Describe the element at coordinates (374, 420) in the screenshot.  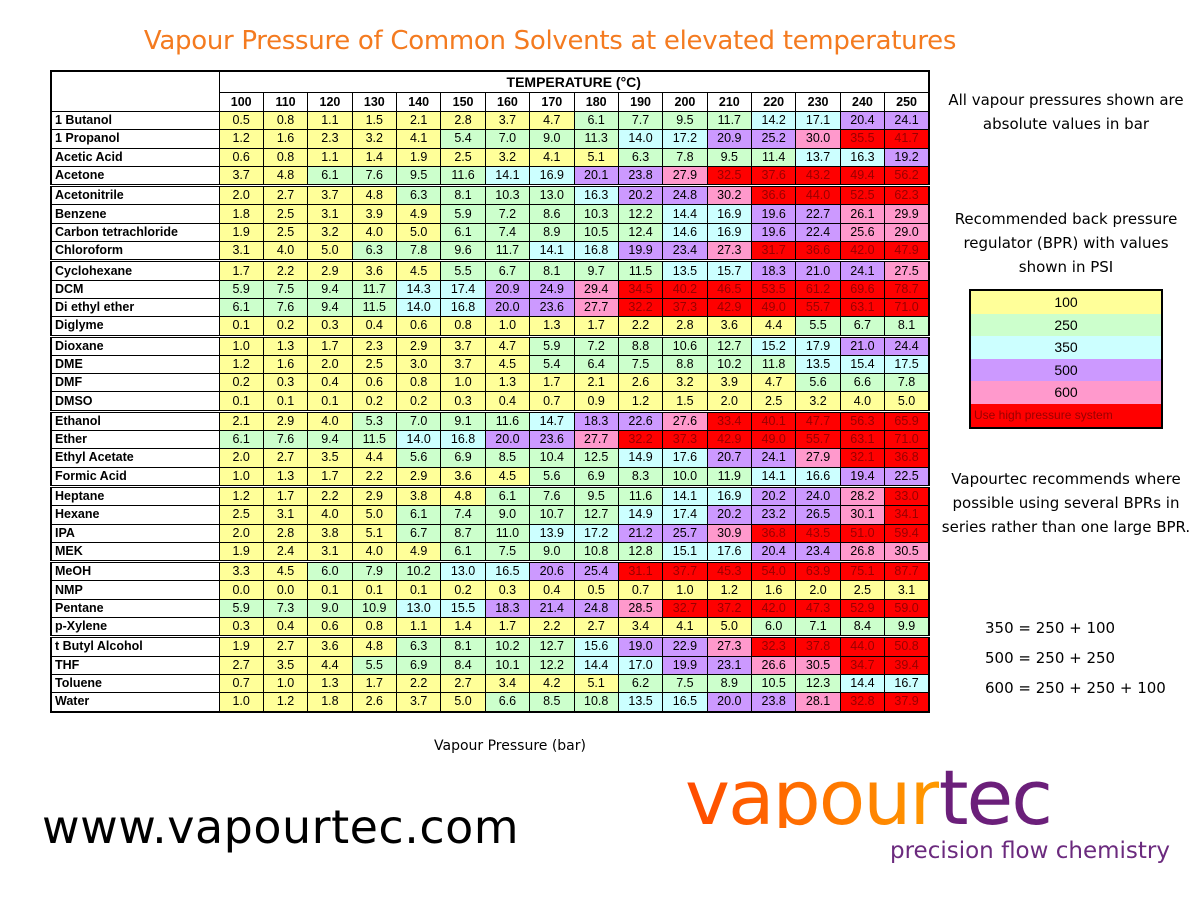
I see `pressure-cell: 5.3` at that location.